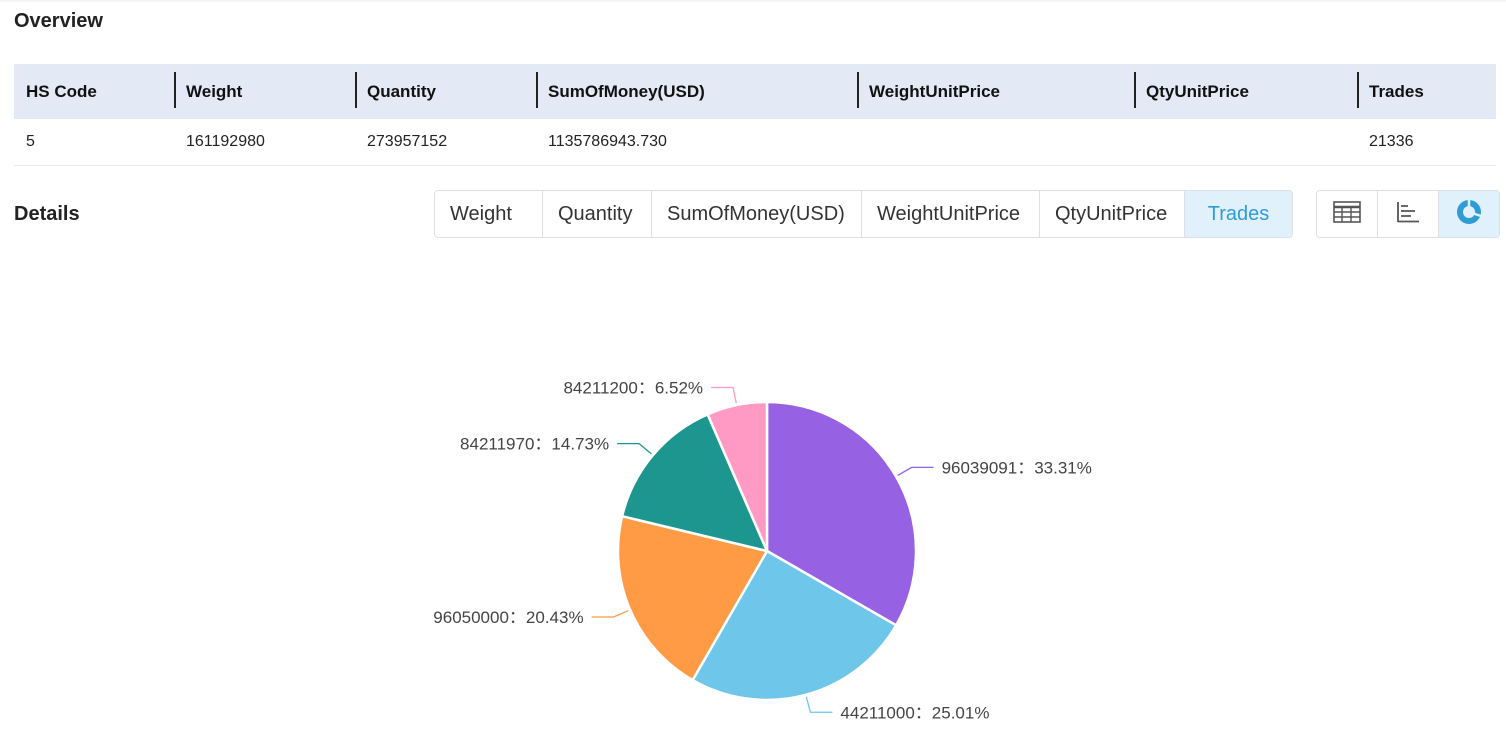 This screenshot has width=1506, height=744. What do you see at coordinates (1426, 142) in the screenshot?
I see `cell-trades: 21336` at bounding box center [1426, 142].